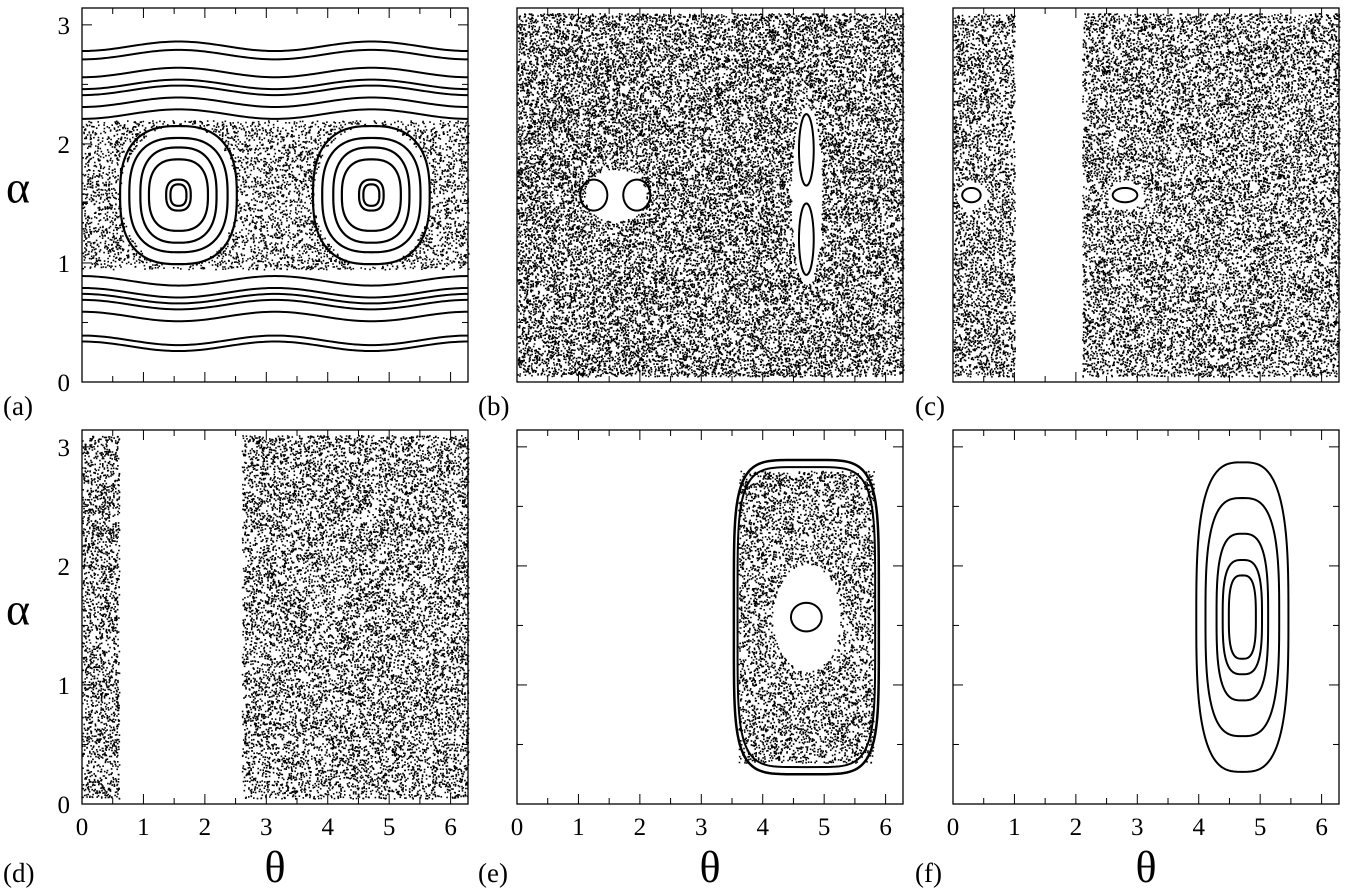 This screenshot has height=892, width=1357. Describe the element at coordinates (64, 567) in the screenshot. I see `y-tick-label: 2` at that location.